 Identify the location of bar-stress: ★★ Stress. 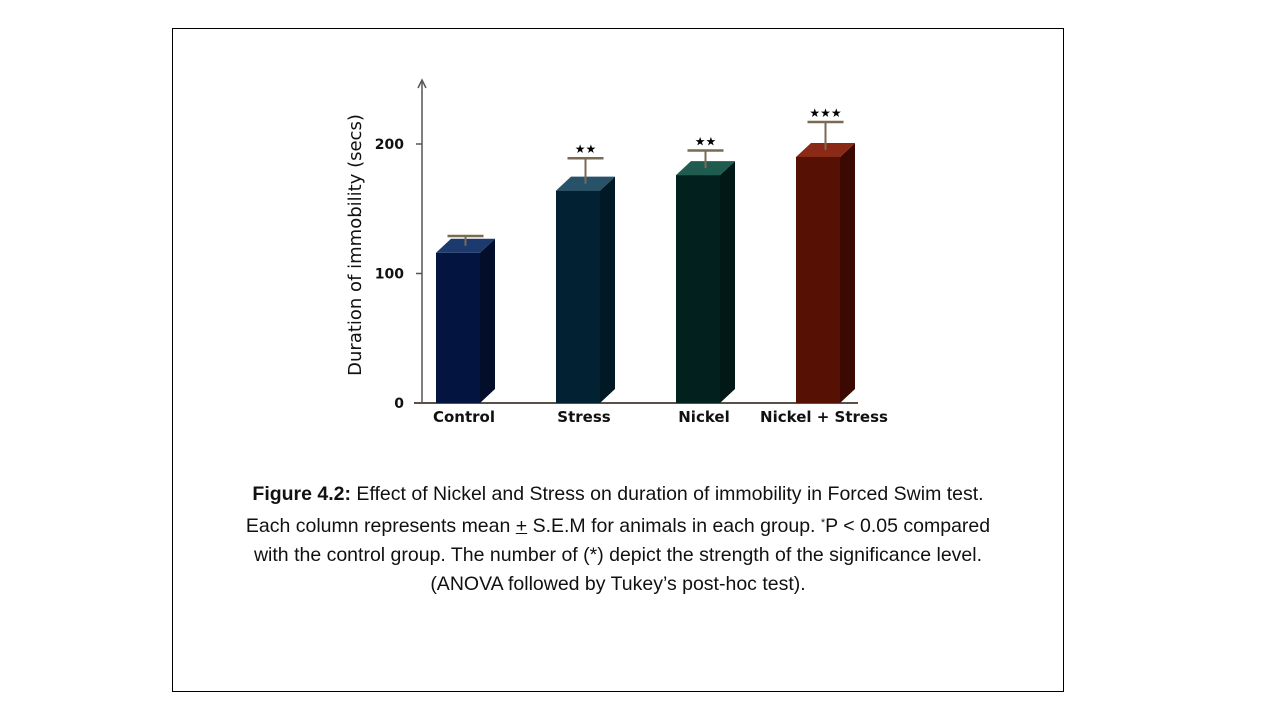
(585, 284).